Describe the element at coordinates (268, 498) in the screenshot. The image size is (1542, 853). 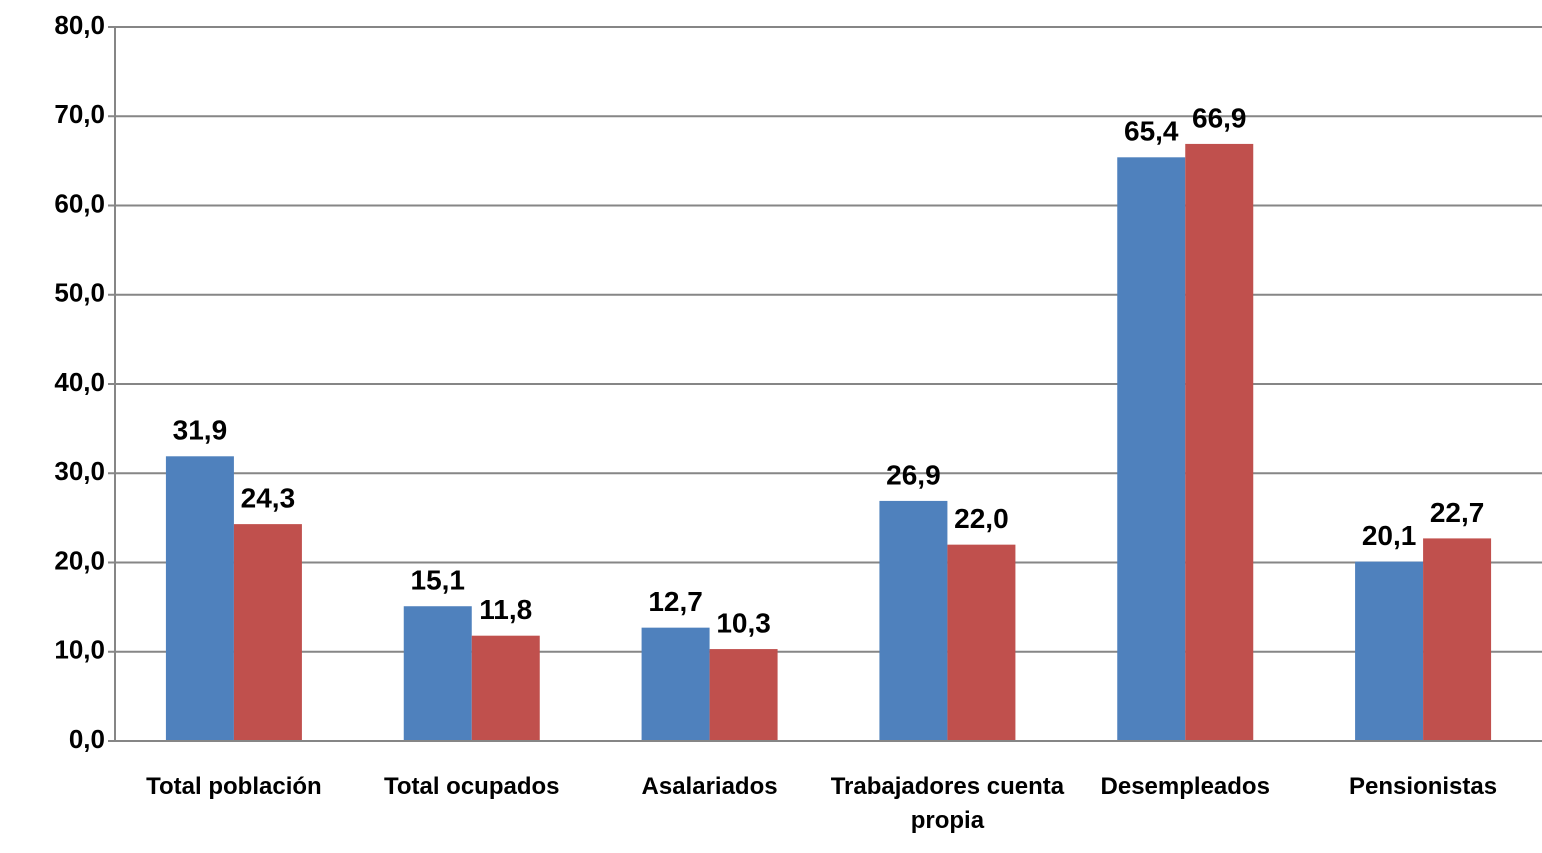
I see `value-label: 24,3` at that location.